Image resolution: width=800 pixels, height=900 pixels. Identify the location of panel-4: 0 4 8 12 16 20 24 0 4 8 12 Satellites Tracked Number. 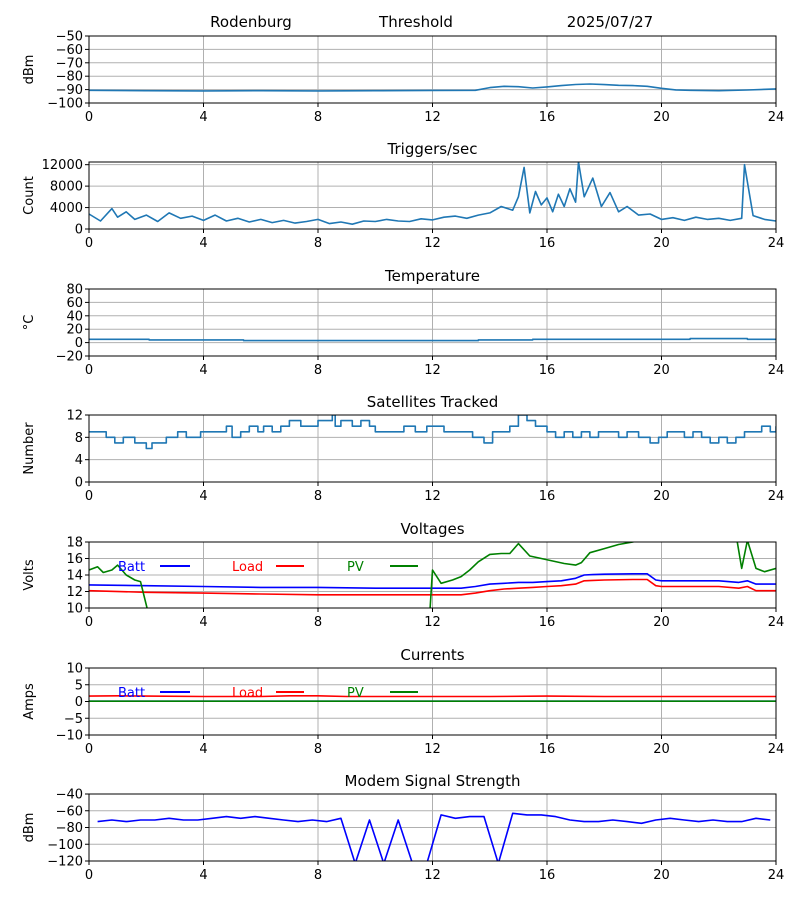
(403, 448).